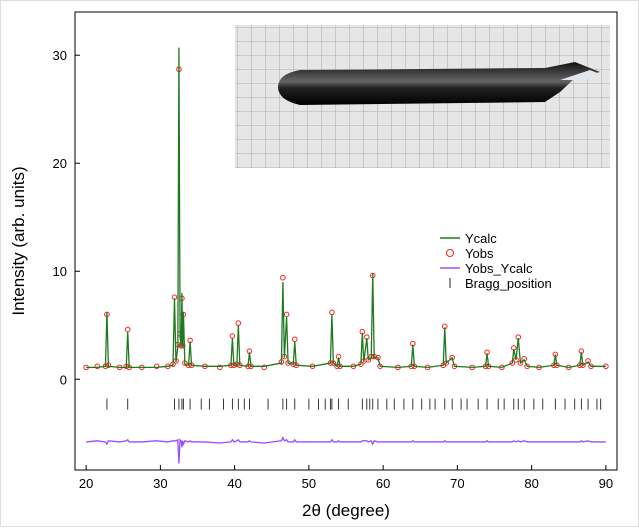 Image resolution: width=639 pixels, height=532 pixels. I want to click on x-tick-label: 20, so click(86, 483).